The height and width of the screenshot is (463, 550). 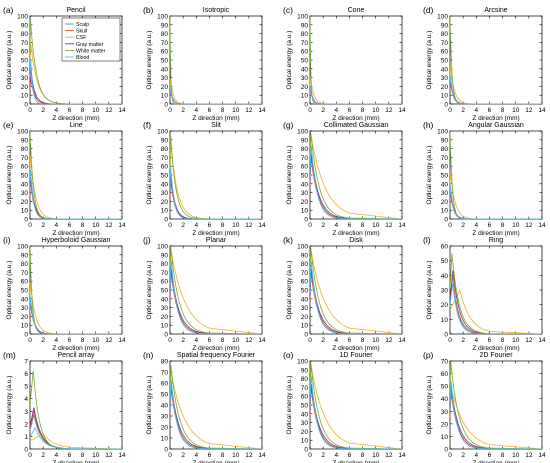 What do you see at coordinates (91, 39) in the screenshot?
I see `legend-box` at bounding box center [91, 39].